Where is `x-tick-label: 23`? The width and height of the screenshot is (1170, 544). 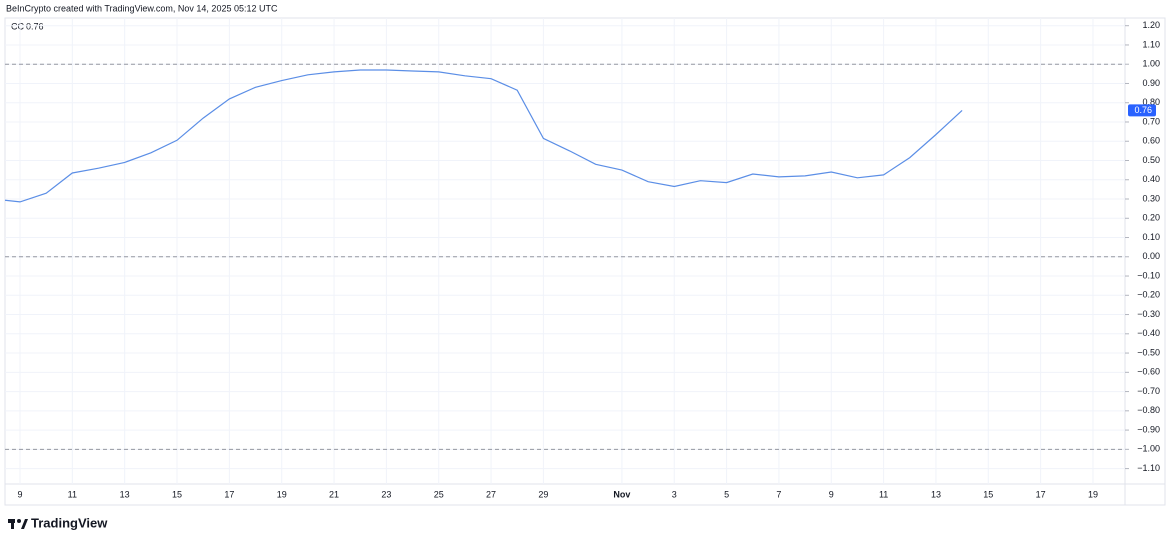 x-tick-label: 23 is located at coordinates (386, 494).